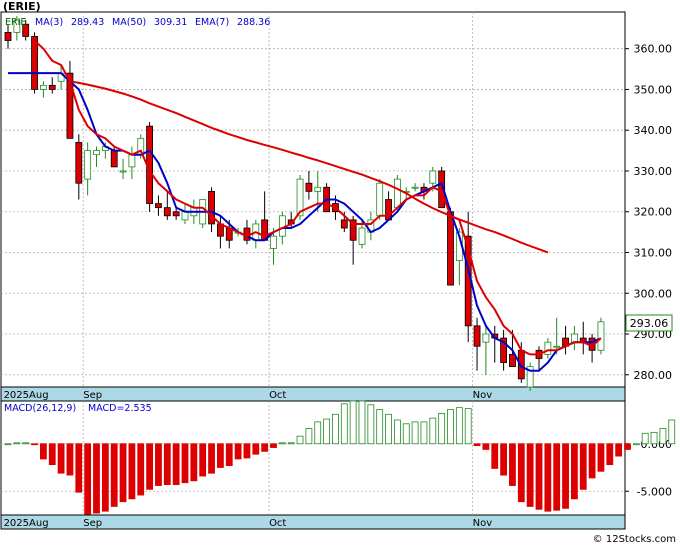  I want to click on price-x-tick-label: 2025Aug, so click(26, 395).